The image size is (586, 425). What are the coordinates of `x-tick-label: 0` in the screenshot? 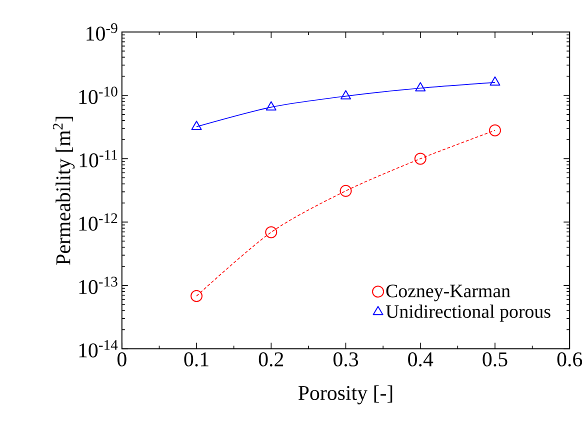 It's located at (121, 359).